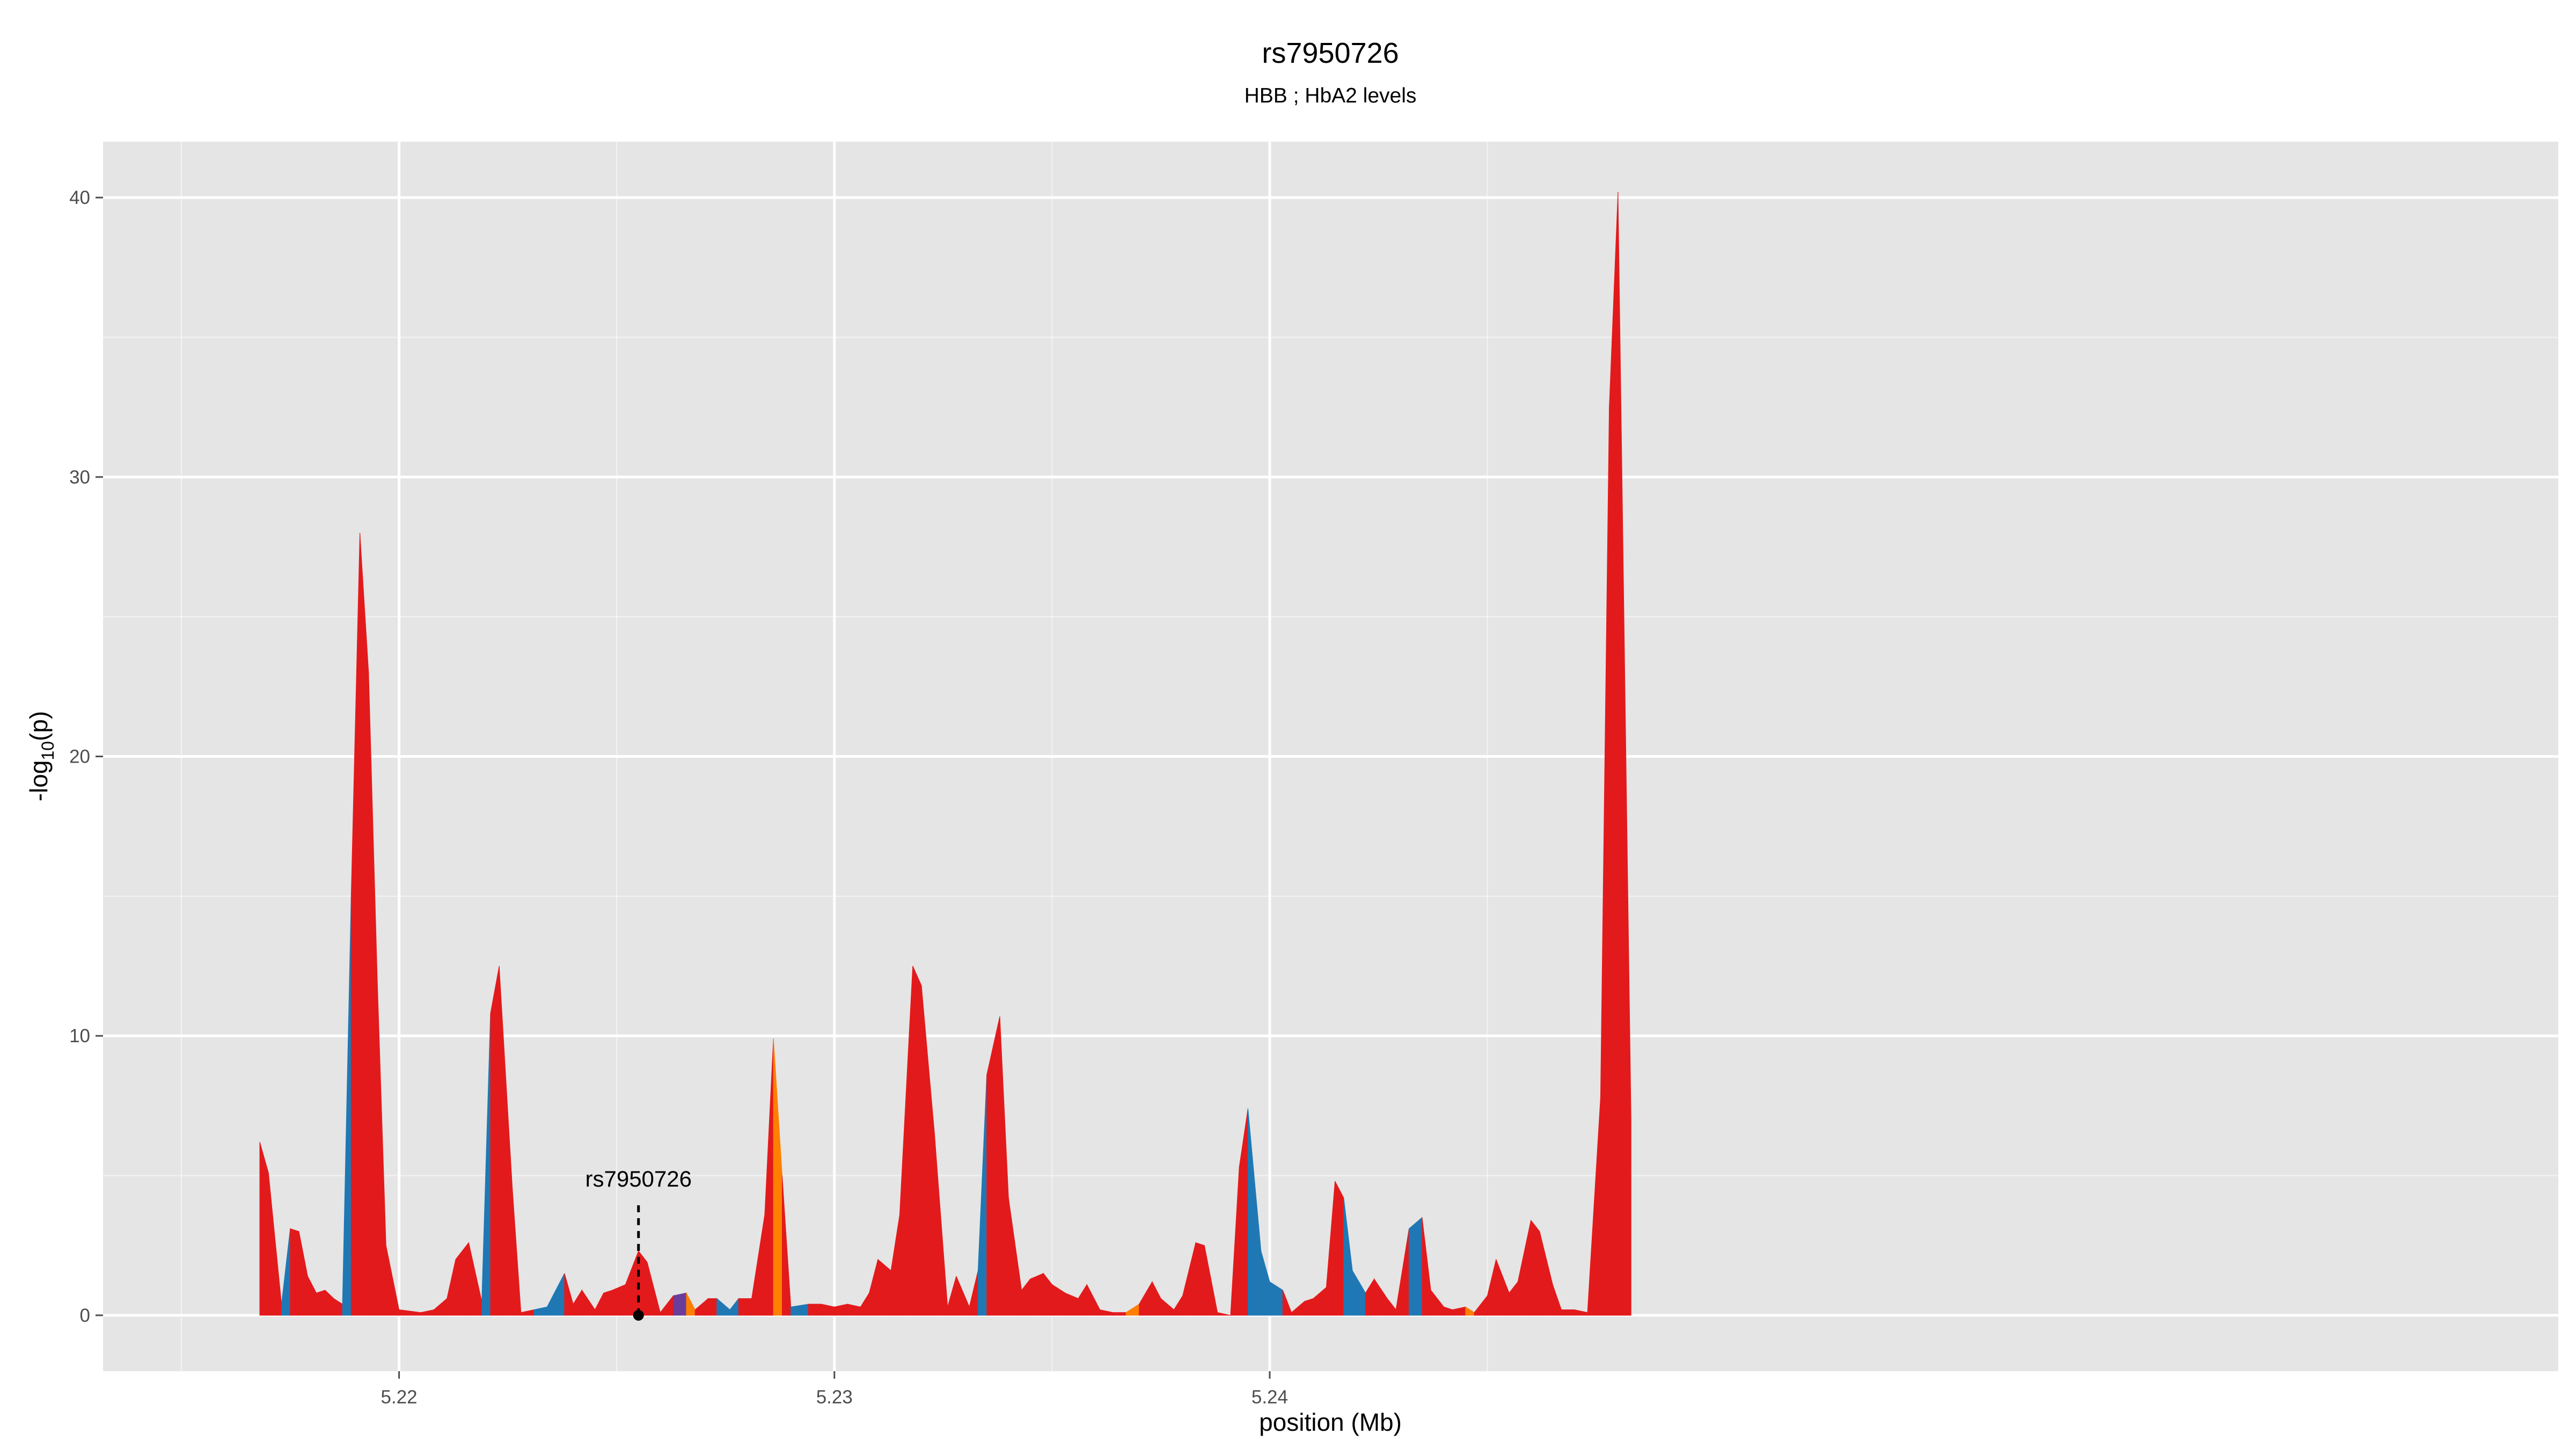 The height and width of the screenshot is (1449, 2576). What do you see at coordinates (1270, 1397) in the screenshot?
I see `x-tick-label: 5.24` at bounding box center [1270, 1397].